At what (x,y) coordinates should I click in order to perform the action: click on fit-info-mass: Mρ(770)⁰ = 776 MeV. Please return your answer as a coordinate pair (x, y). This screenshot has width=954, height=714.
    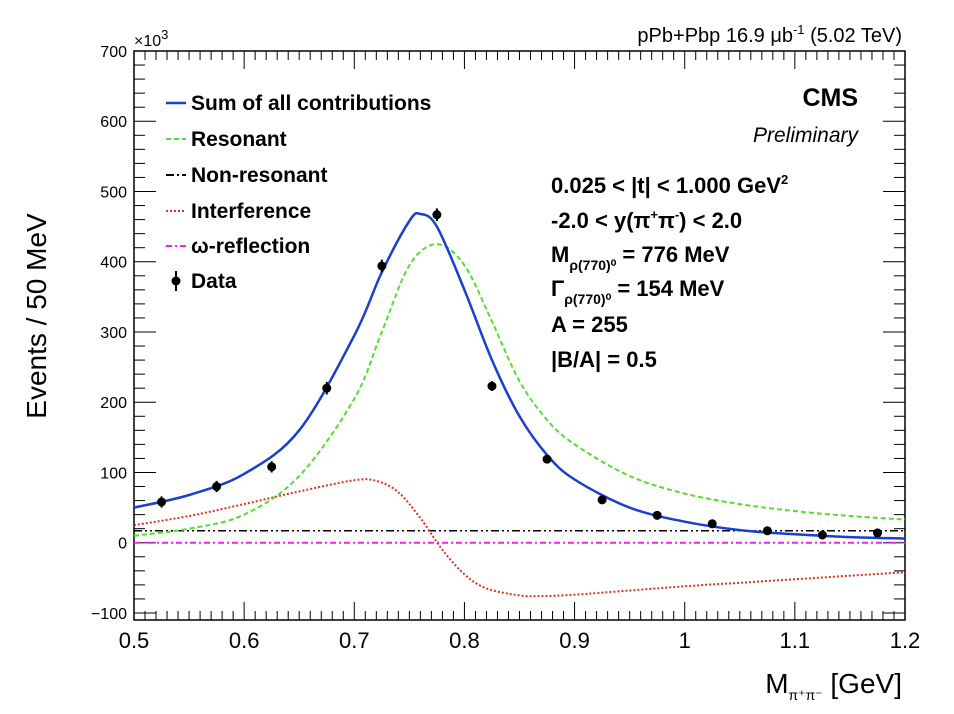
    Looking at the image, I should click on (640, 257).